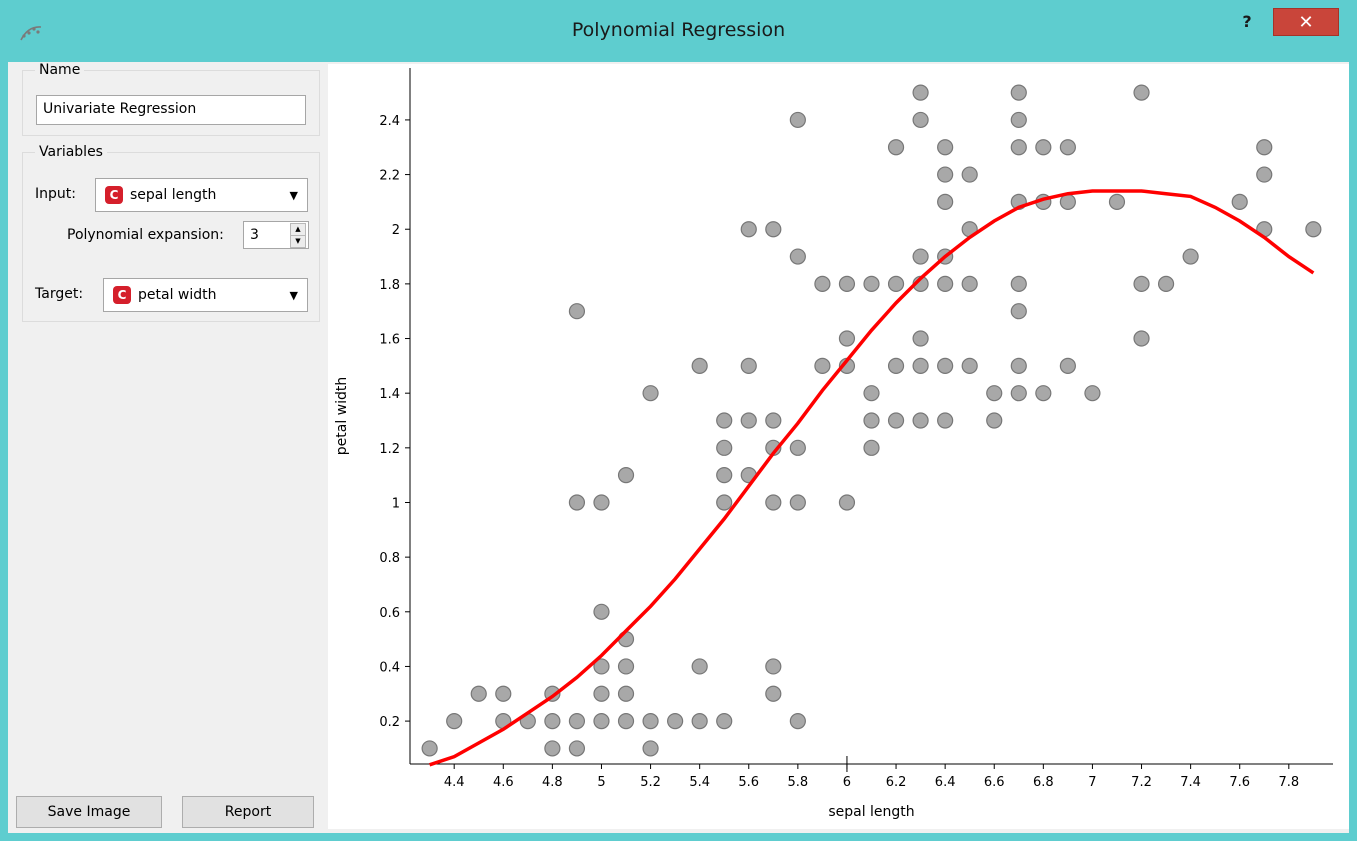 The width and height of the screenshot is (1357, 841). I want to click on target-label: Target:, so click(59, 294).